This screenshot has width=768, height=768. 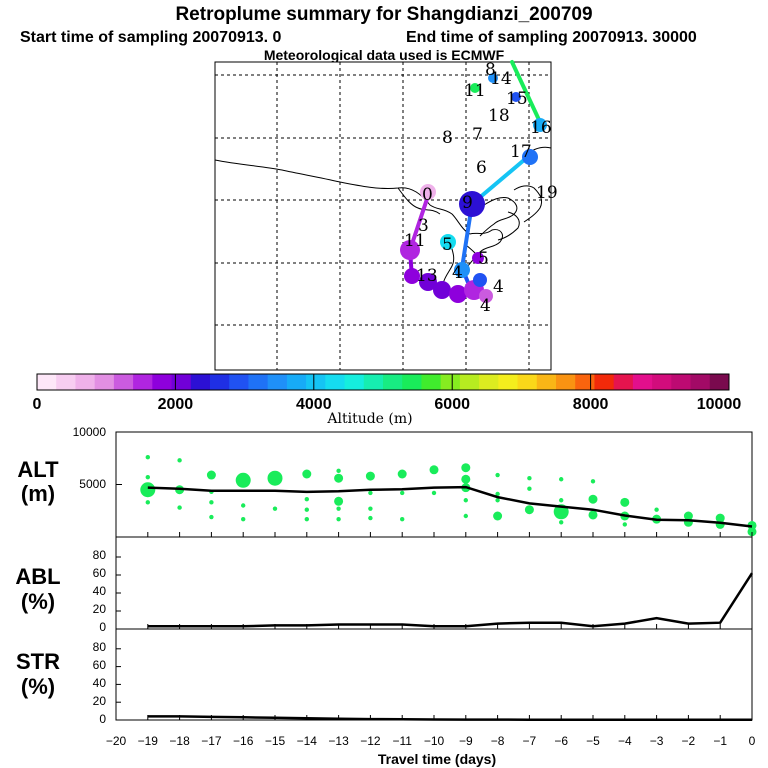 What do you see at coordinates (447, 245) in the screenshot?
I see `map-label: 5` at bounding box center [447, 245].